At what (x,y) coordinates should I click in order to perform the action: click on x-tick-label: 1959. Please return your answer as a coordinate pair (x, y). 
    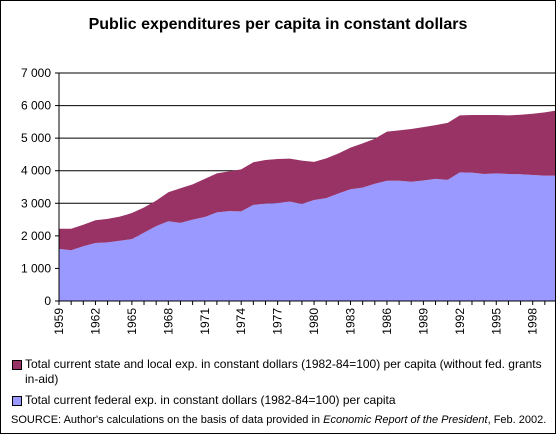
    Looking at the image, I should click on (59, 321).